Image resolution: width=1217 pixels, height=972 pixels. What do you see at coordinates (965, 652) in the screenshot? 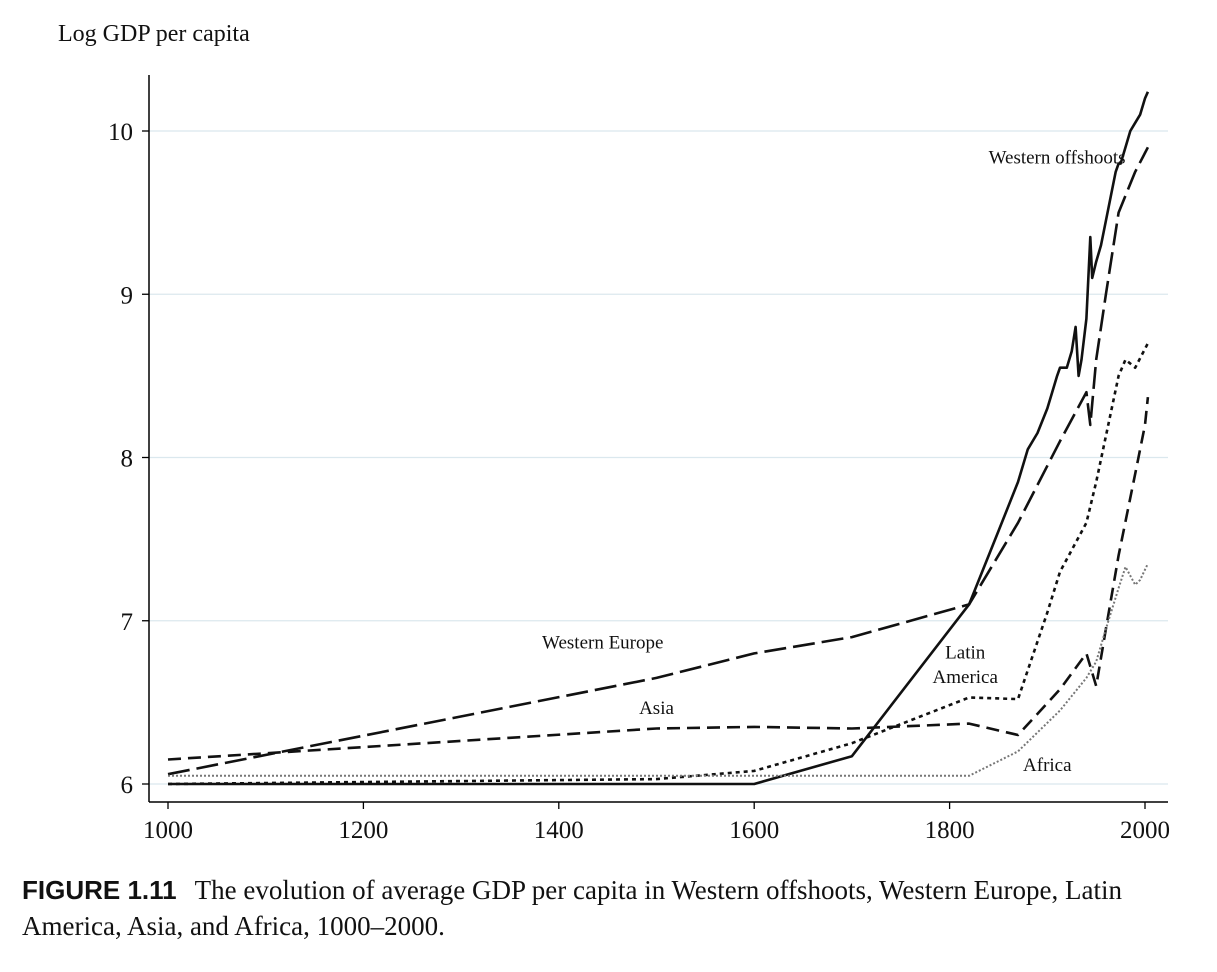
I see `series-annotation: Latin` at bounding box center [965, 652].